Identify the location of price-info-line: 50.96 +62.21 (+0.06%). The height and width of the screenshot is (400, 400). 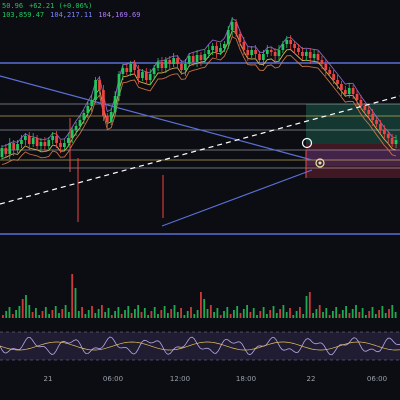
(50, 6).